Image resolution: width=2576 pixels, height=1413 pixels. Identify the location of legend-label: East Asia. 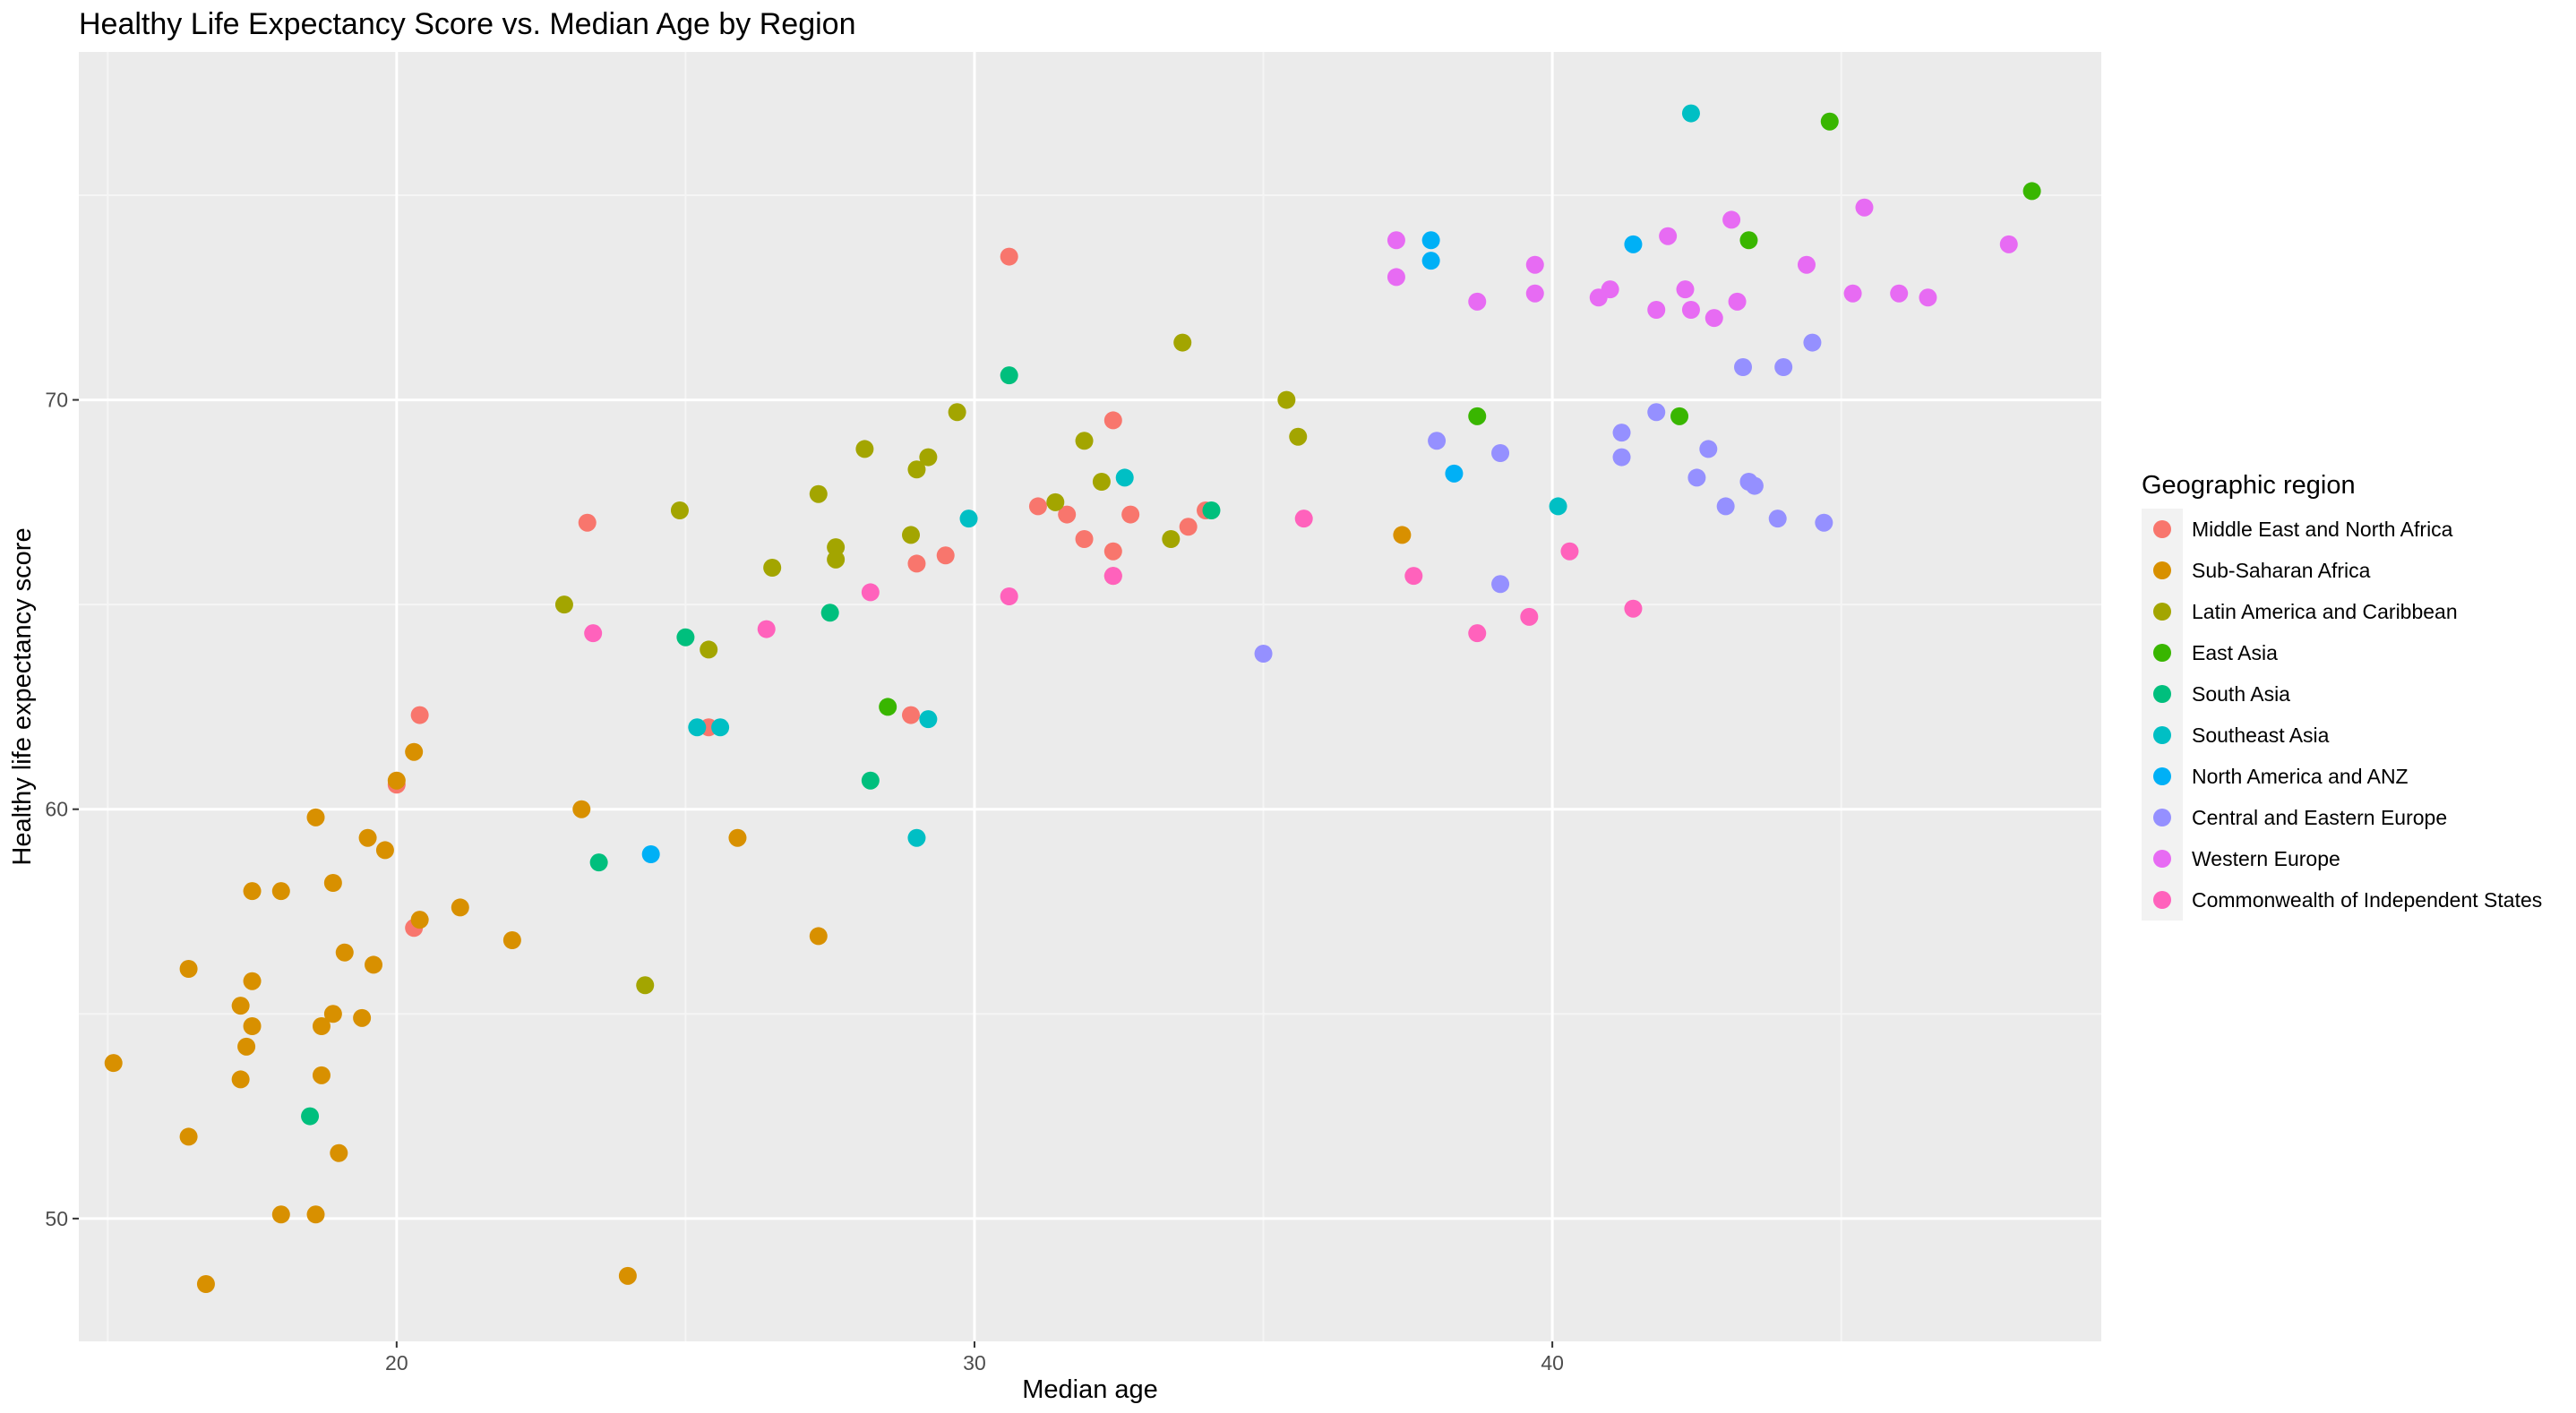
(2235, 652).